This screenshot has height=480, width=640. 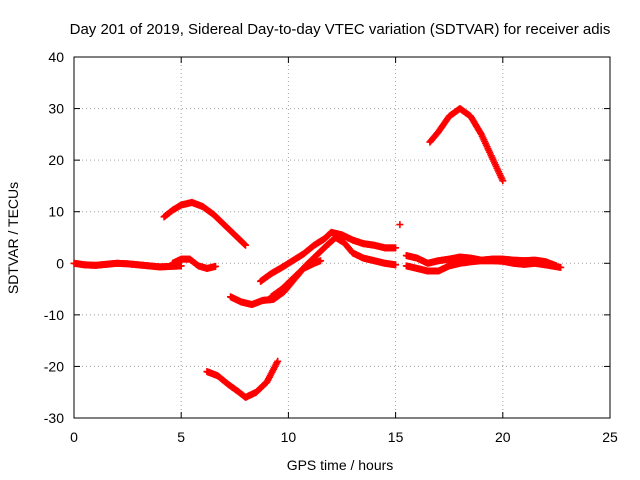 I want to click on x-tick-label: 5, so click(x=181, y=437).